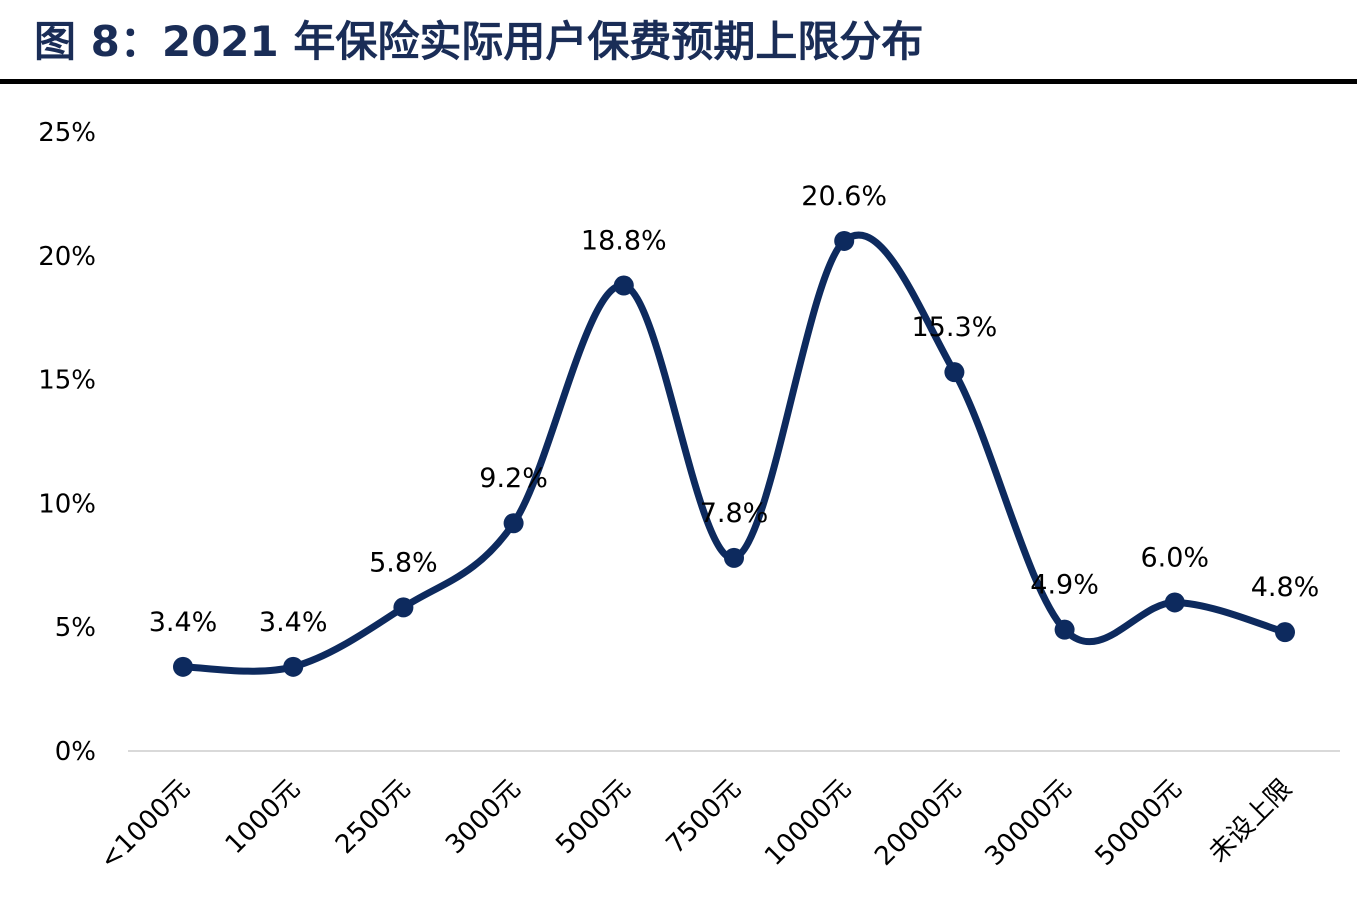 This screenshot has height=908, width=1357. Describe the element at coordinates (624, 241) in the screenshot. I see `data-label: 18.8%` at that location.